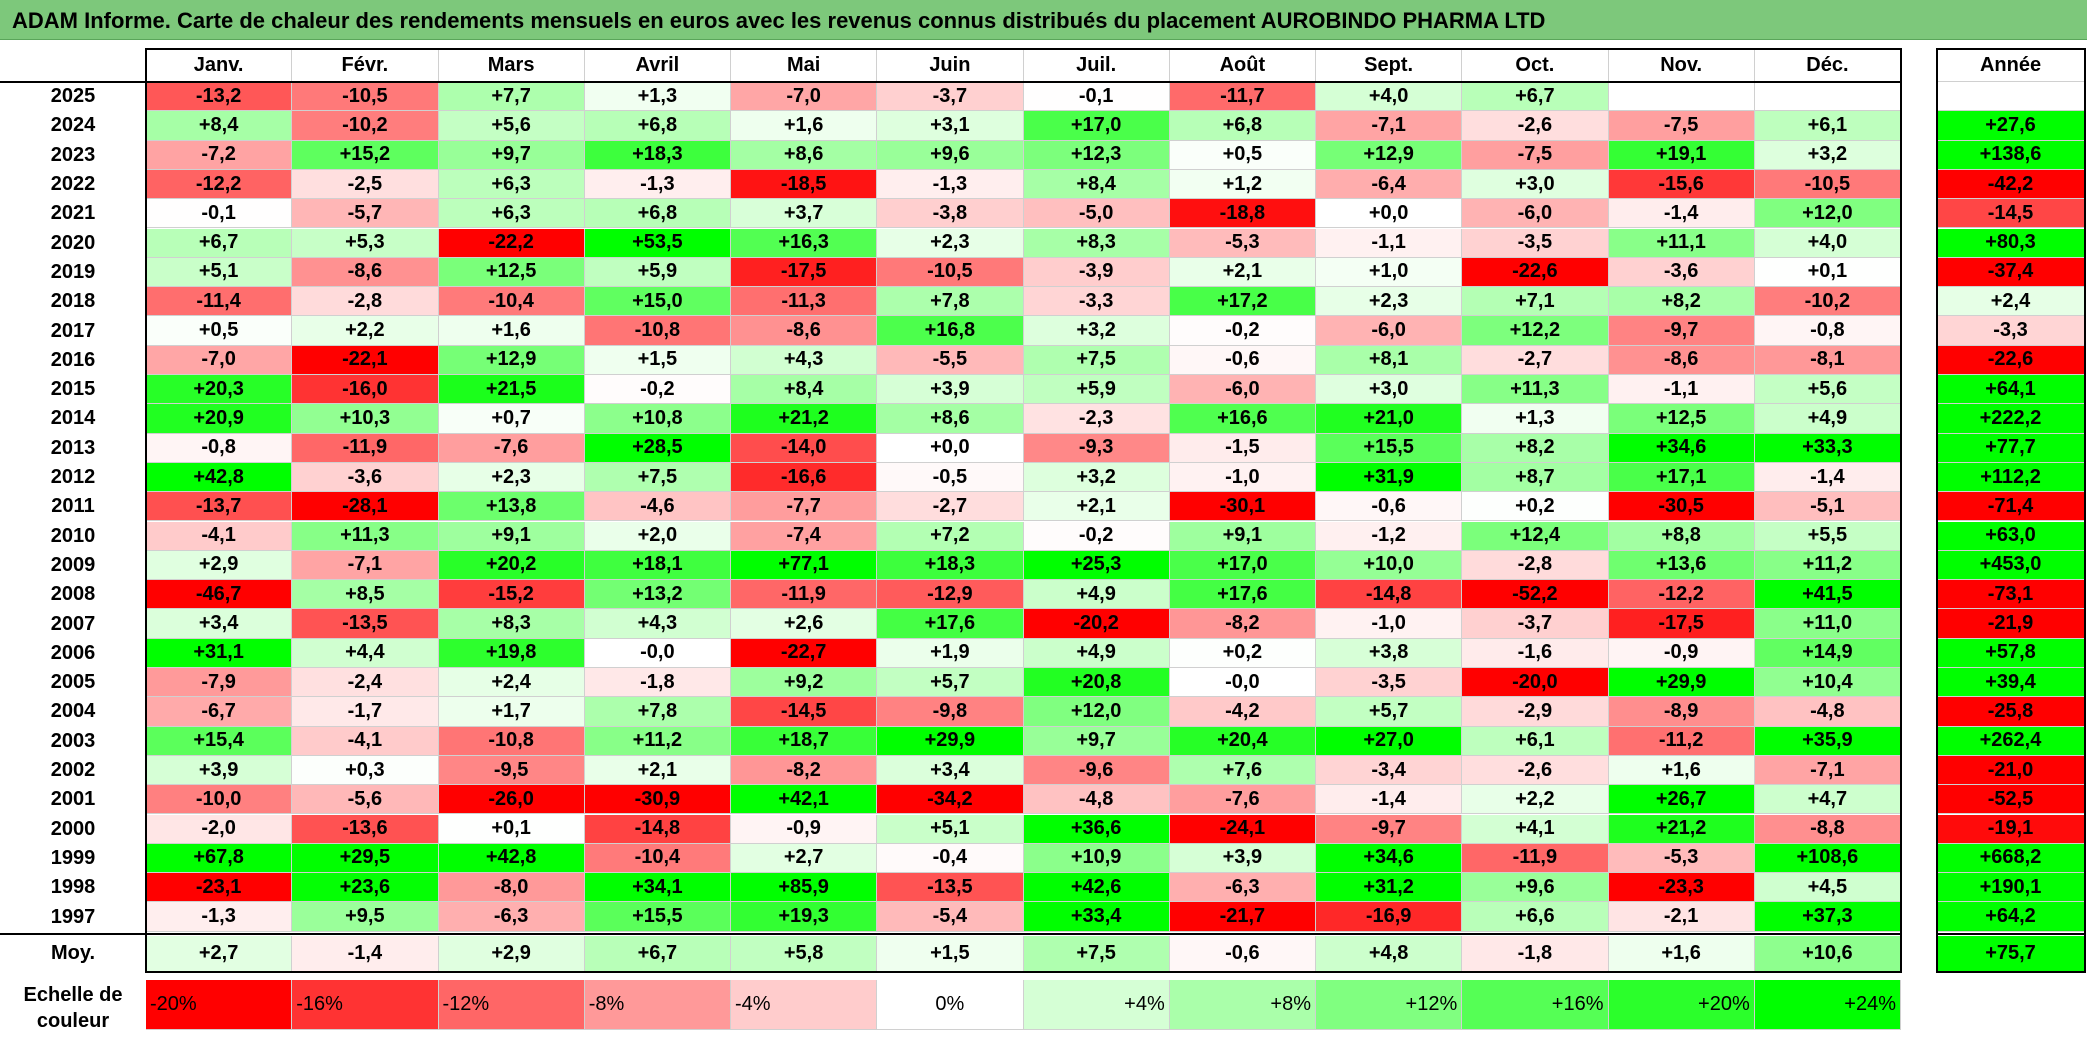 This screenshot has width=2087, height=1037. What do you see at coordinates (511, 653) in the screenshot?
I see `heatmap-cell: +19,8` at bounding box center [511, 653].